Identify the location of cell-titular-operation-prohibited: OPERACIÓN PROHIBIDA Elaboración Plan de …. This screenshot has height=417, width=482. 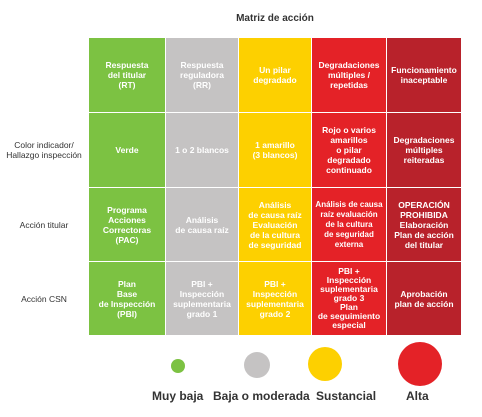
(424, 224).